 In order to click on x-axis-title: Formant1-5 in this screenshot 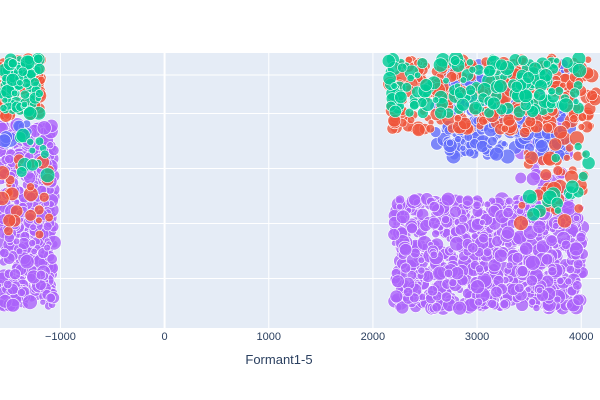, I will do `click(278, 359)`.